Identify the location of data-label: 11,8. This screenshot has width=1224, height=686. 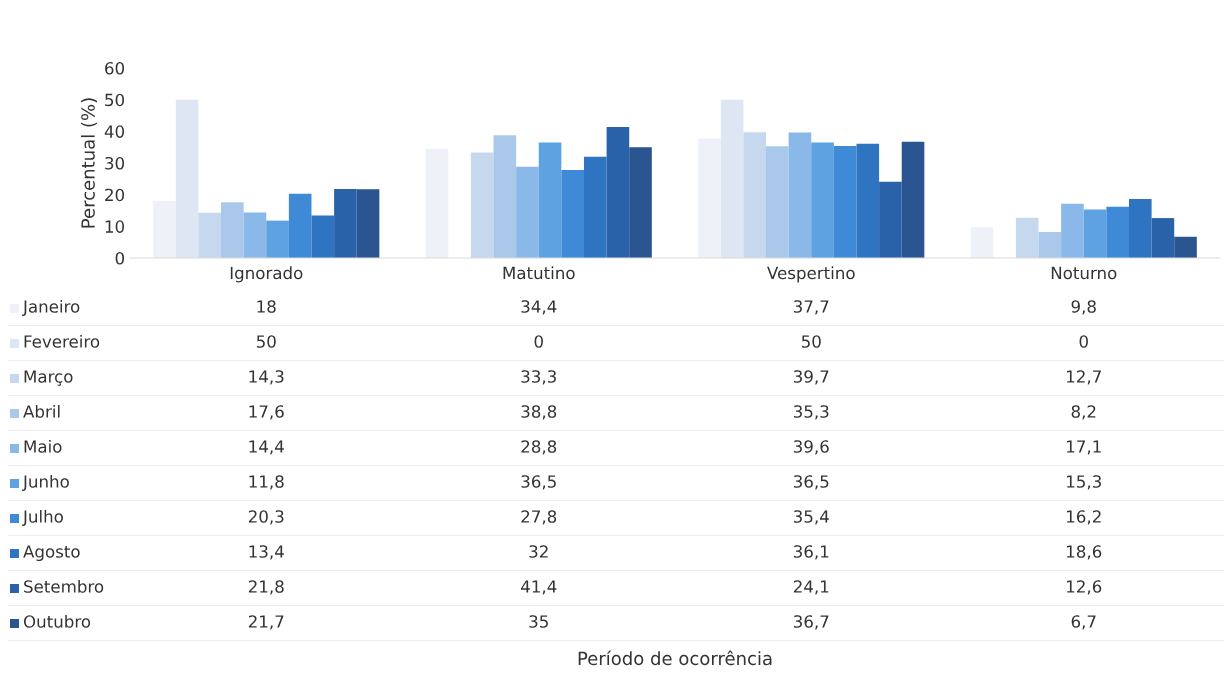
(266, 482).